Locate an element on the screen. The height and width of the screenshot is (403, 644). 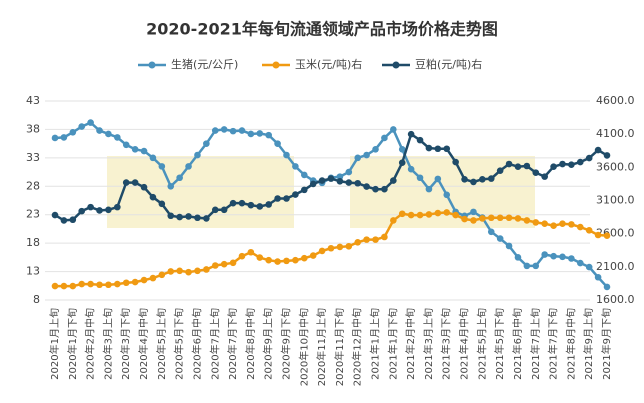
y2-tick-label: 3100.0 is located at coordinates (615, 200).